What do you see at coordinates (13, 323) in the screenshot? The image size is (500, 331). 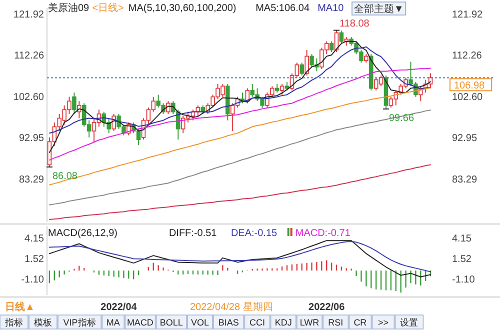 I see `text: 指标` at bounding box center [13, 323].